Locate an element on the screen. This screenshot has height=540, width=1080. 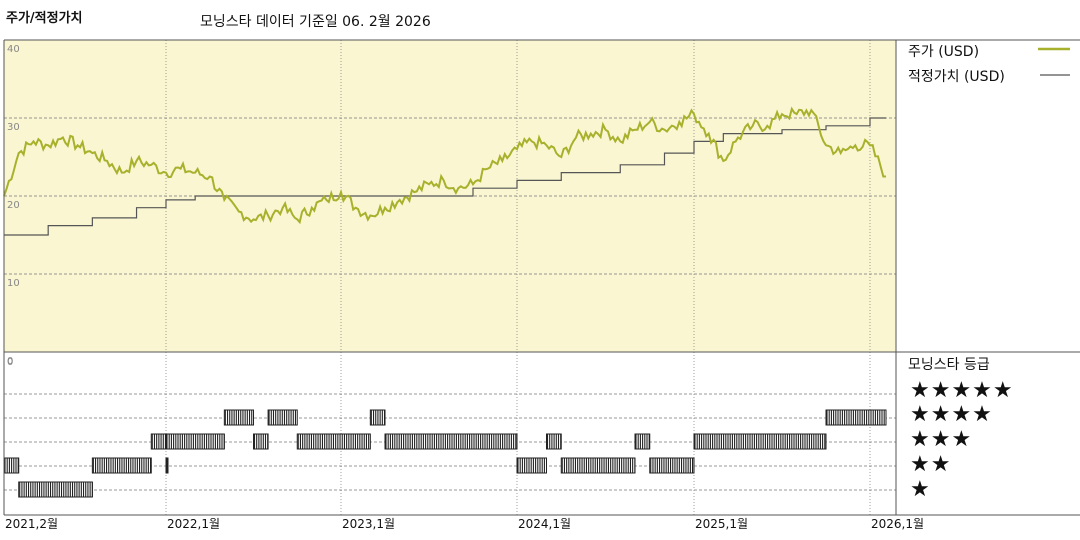
chart-title: 모닝스타 데이터 기준일 06. 2월 2026 is located at coordinates (315, 22).